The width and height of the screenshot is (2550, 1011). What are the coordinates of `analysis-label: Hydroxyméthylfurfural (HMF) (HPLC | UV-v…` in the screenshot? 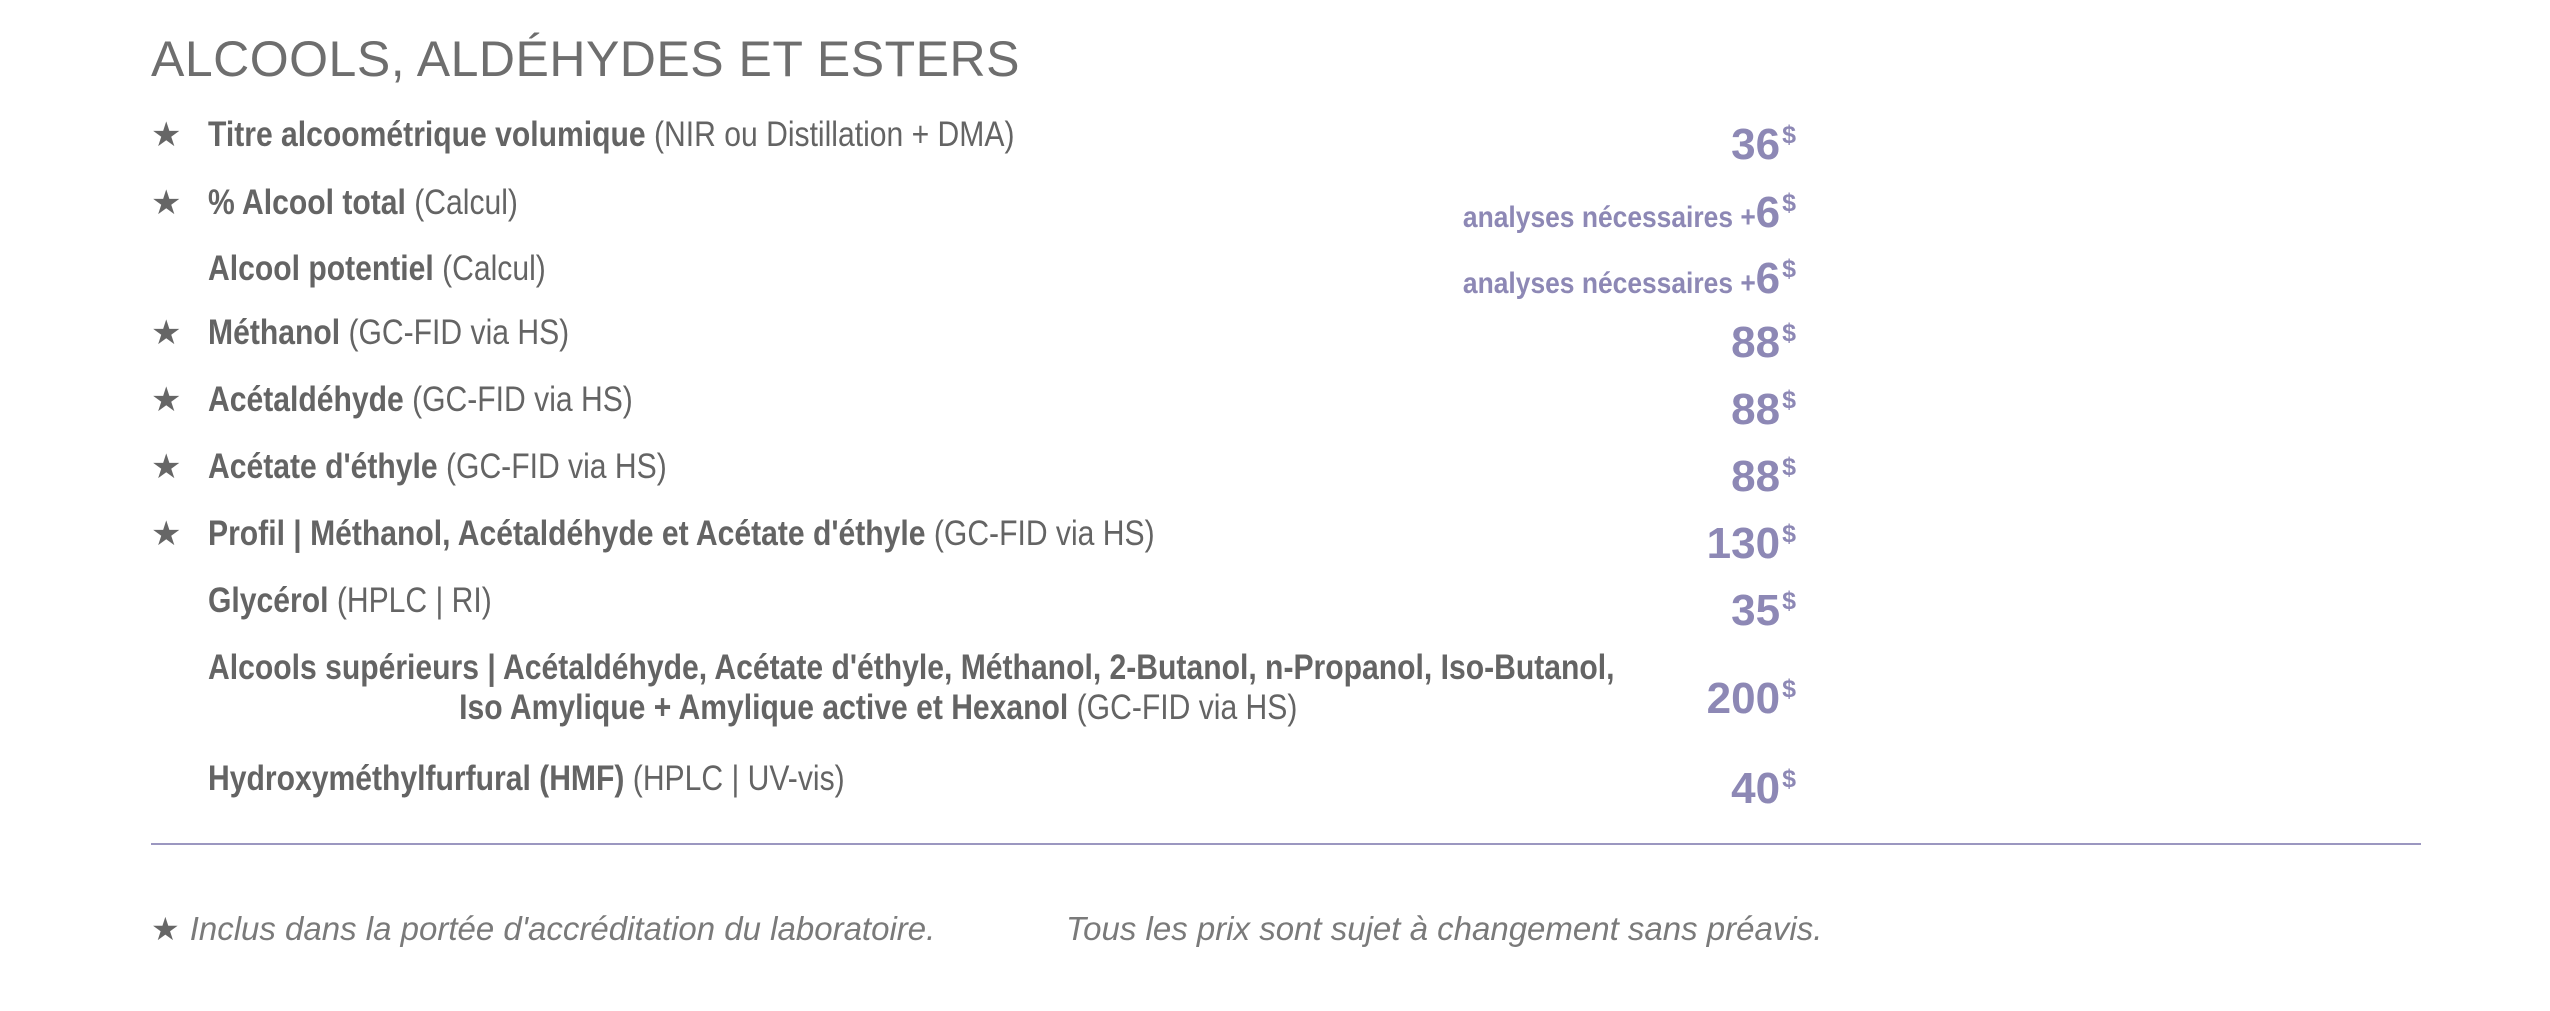 It's located at (526, 779).